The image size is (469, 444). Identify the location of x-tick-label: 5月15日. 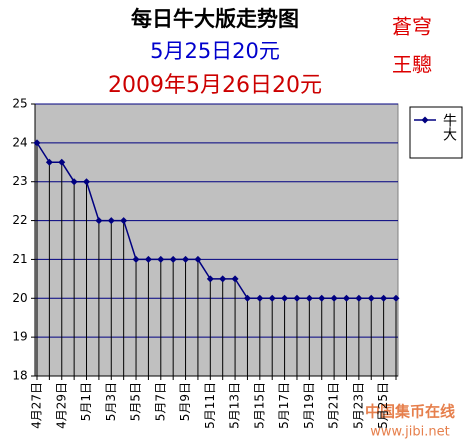
(259, 405).